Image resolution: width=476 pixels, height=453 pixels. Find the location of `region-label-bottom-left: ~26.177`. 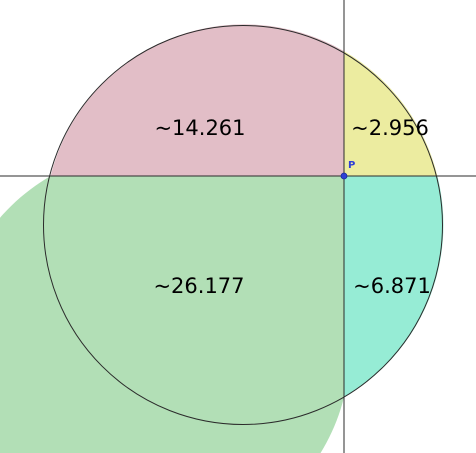

region-label-bottom-left: ~26.177 is located at coordinates (198, 286).